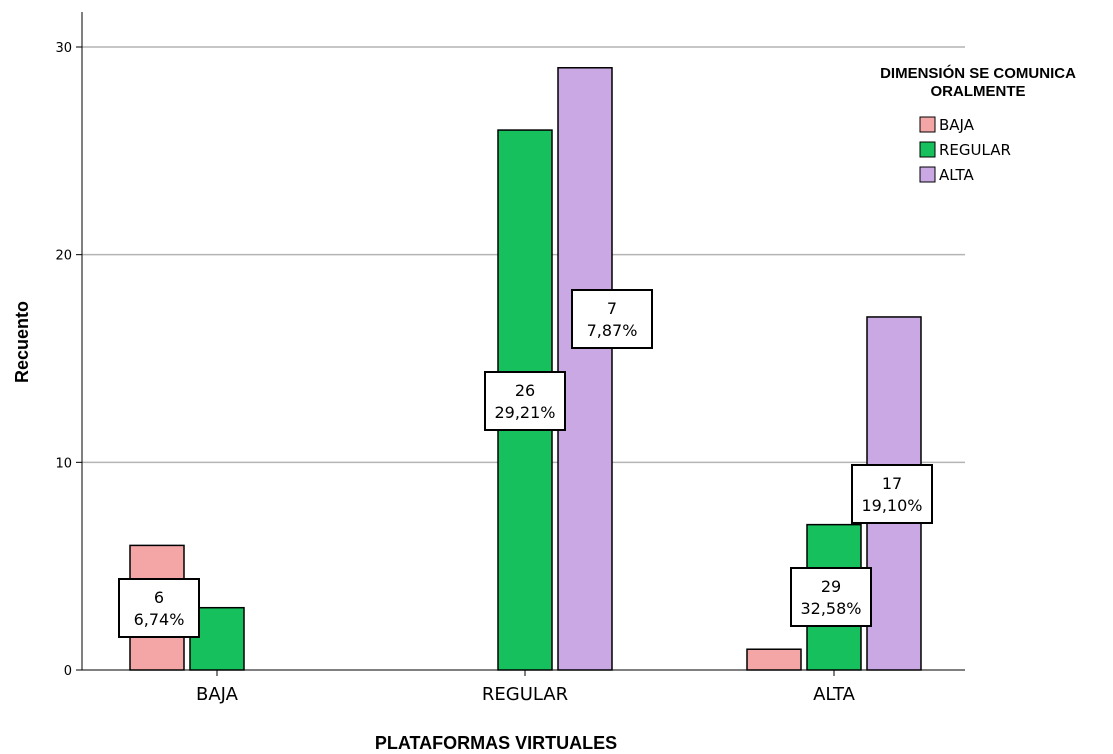 This screenshot has width=1113, height=754. I want to click on legend-label: ALTA, so click(957, 175).